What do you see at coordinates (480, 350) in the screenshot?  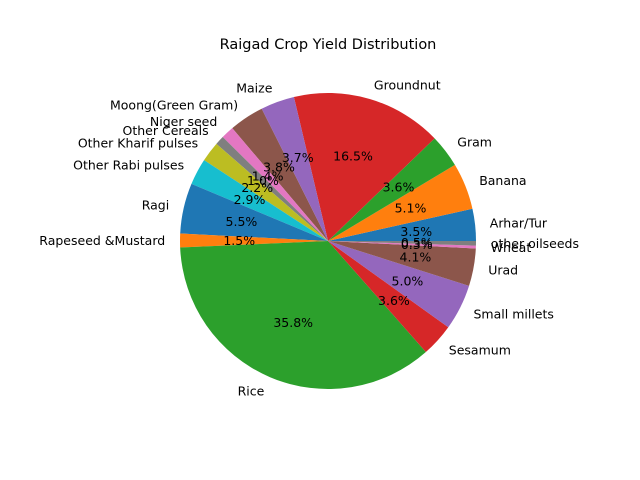 I see `slice-label-sesamum: Sesamum` at bounding box center [480, 350].